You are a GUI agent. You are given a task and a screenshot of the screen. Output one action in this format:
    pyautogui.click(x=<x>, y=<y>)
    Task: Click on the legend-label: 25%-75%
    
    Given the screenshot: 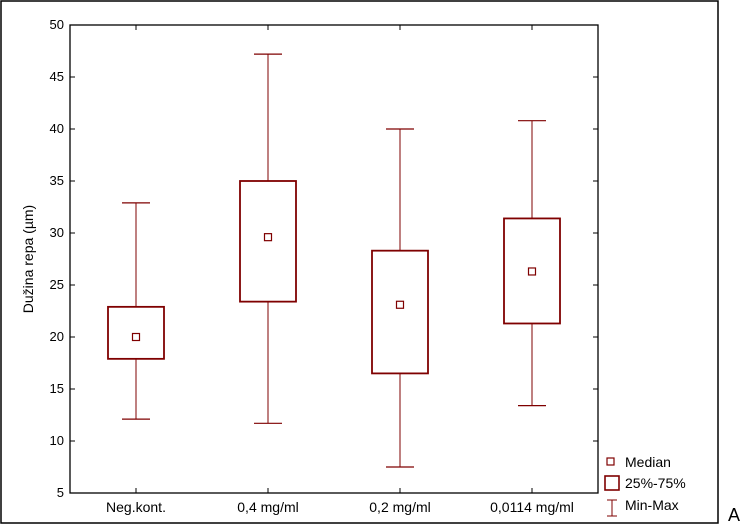 What is the action you would take?
    pyautogui.click(x=655, y=483)
    